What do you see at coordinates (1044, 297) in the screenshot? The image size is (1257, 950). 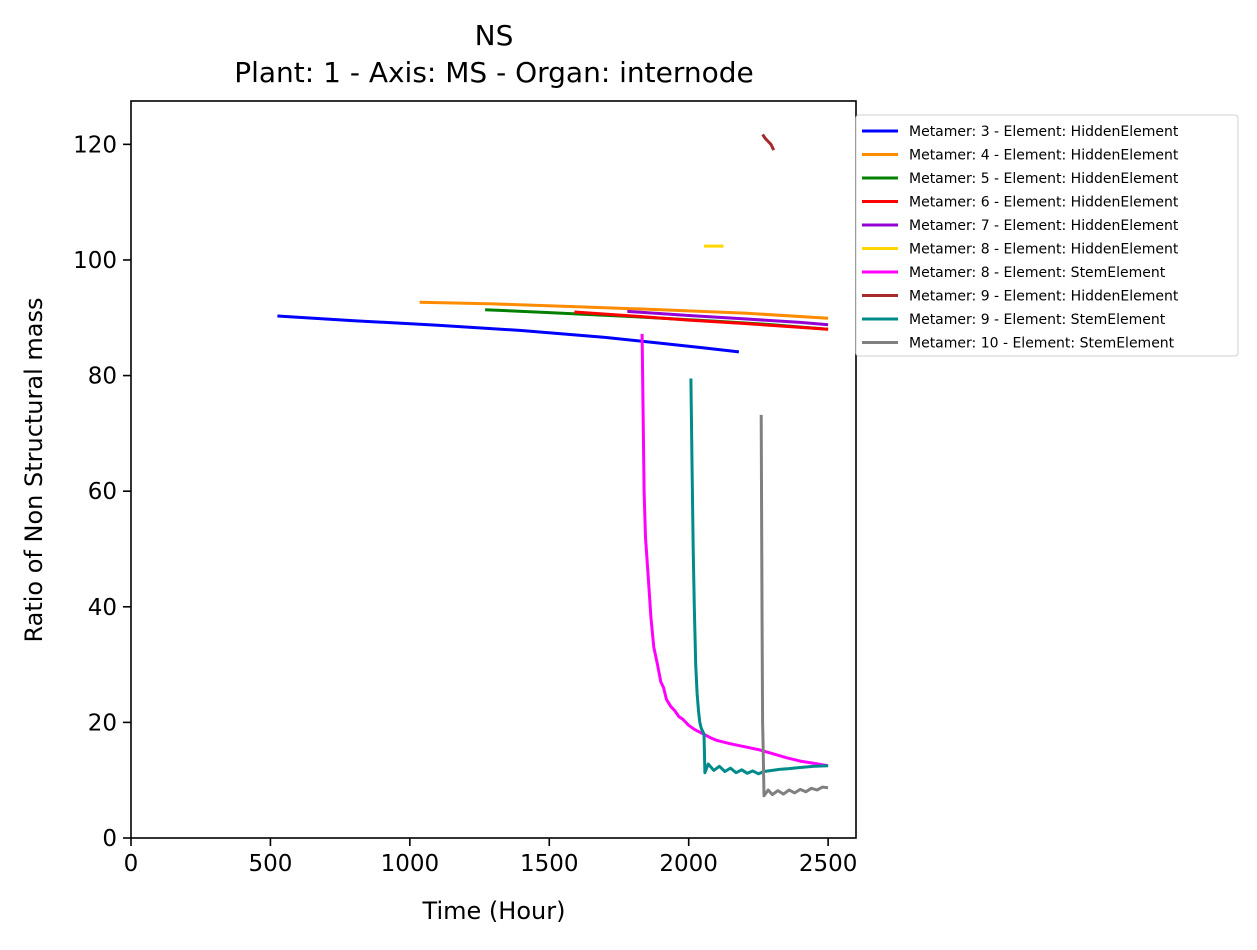 I see `legend-label: Metamer: 9 - Element: HiddenElement` at bounding box center [1044, 297].